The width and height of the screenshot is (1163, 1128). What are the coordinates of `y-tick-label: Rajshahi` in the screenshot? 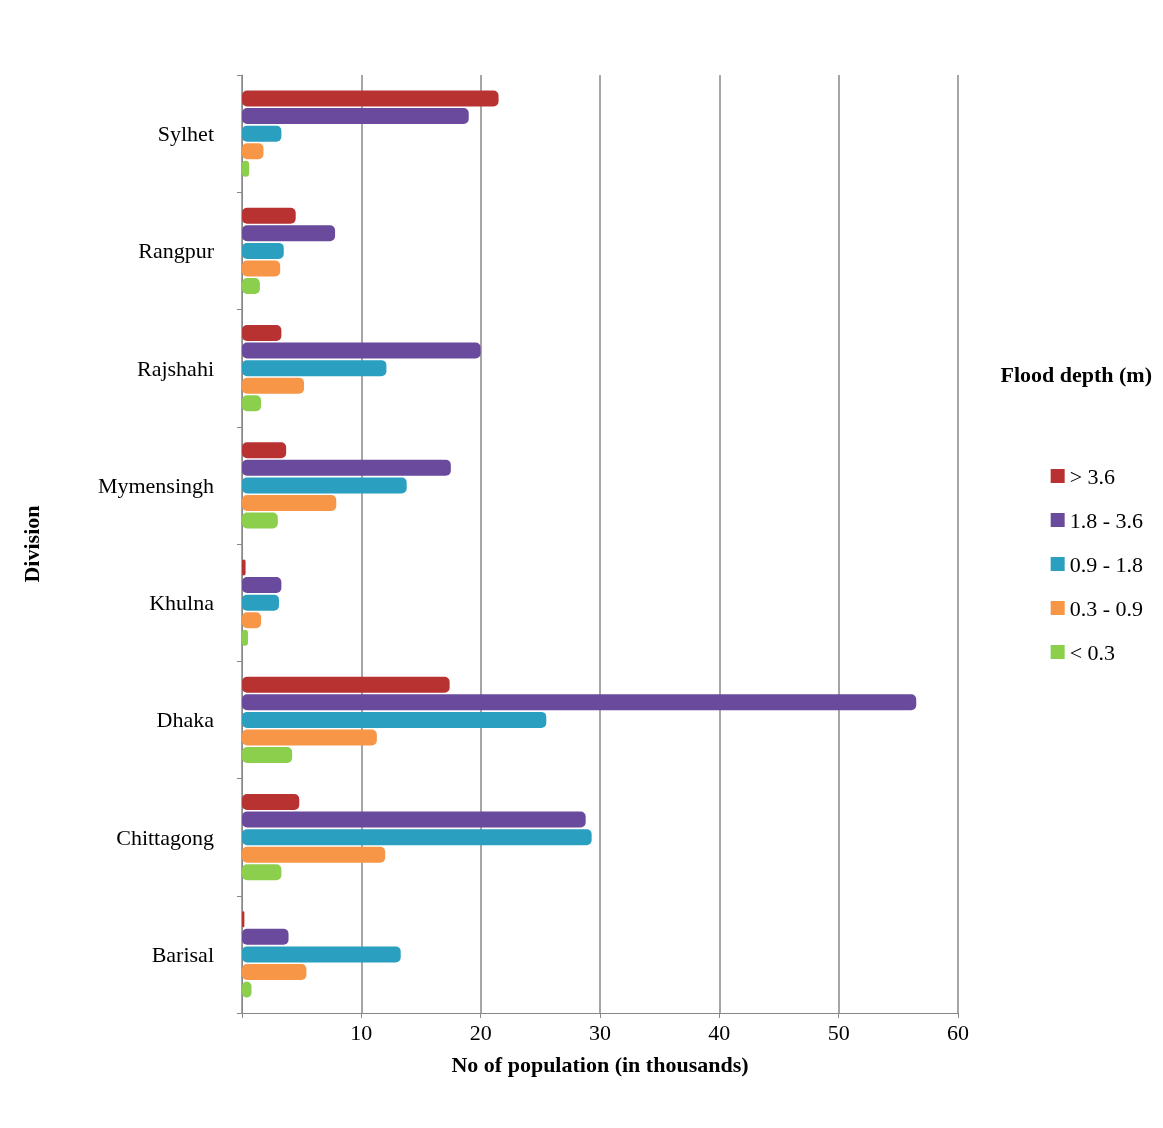 It's located at (175, 368).